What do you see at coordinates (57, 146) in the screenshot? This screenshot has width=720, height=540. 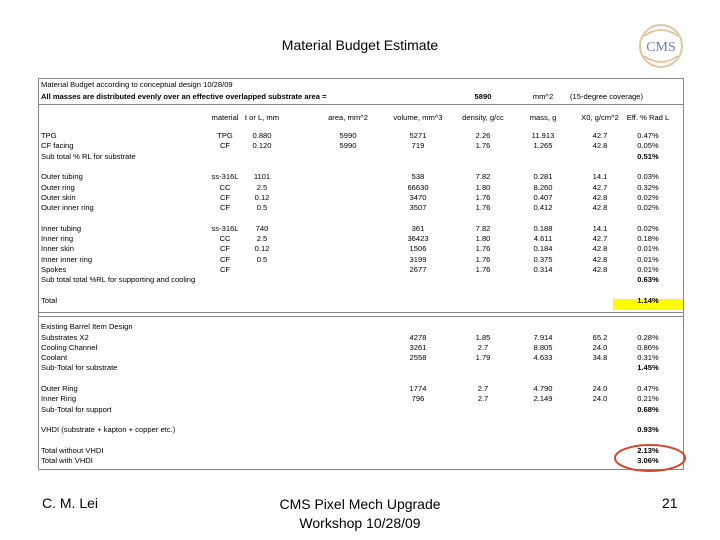 I see `row-label: CF facing` at bounding box center [57, 146].